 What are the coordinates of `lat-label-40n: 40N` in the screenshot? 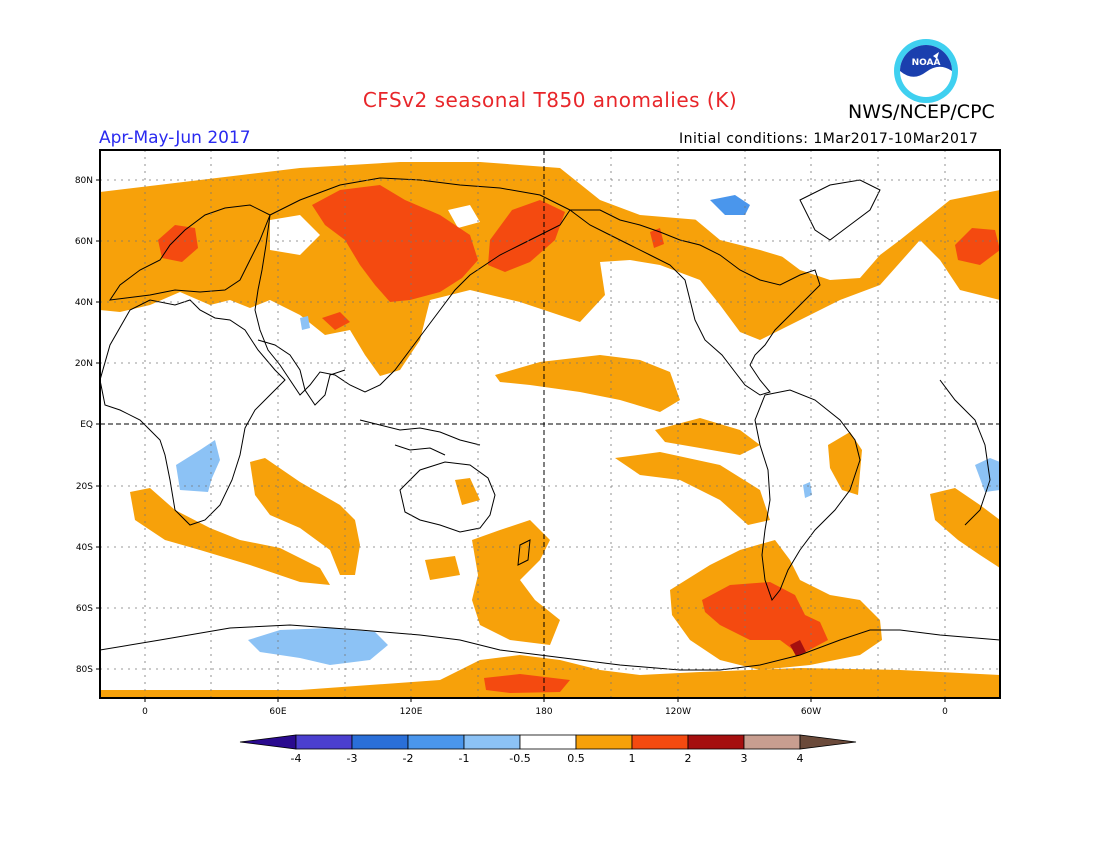 It's located at (84, 303).